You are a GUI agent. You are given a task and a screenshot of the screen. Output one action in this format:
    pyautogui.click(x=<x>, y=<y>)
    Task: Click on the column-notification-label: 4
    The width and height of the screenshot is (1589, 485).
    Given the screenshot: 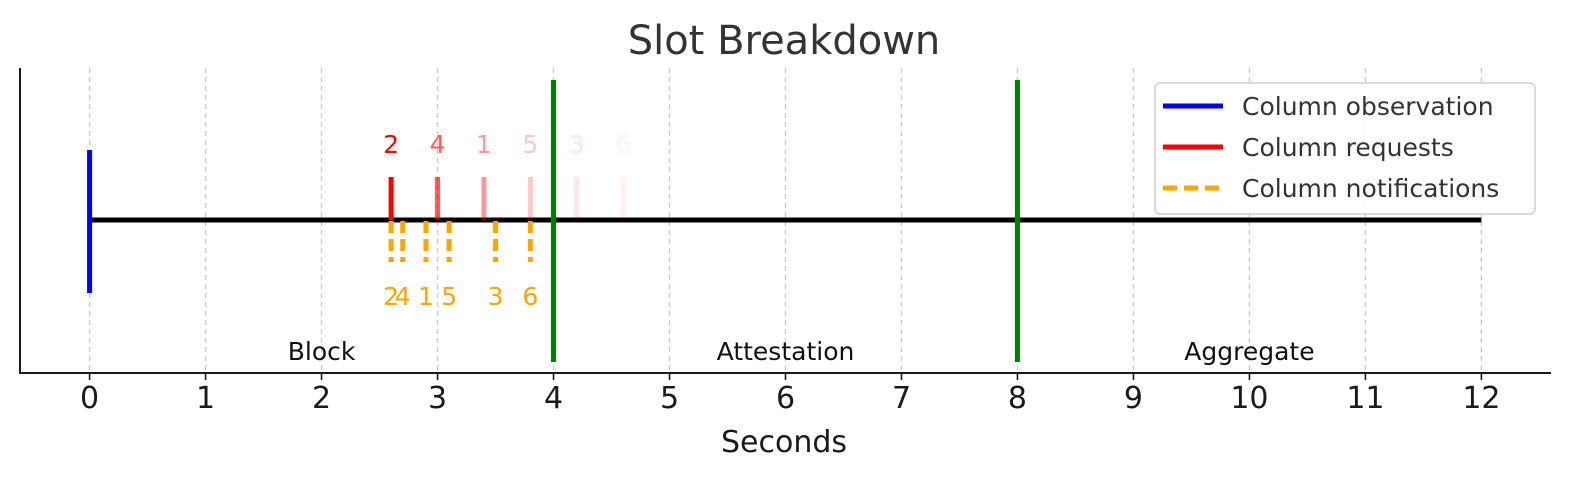 What is the action you would take?
    pyautogui.click(x=403, y=296)
    